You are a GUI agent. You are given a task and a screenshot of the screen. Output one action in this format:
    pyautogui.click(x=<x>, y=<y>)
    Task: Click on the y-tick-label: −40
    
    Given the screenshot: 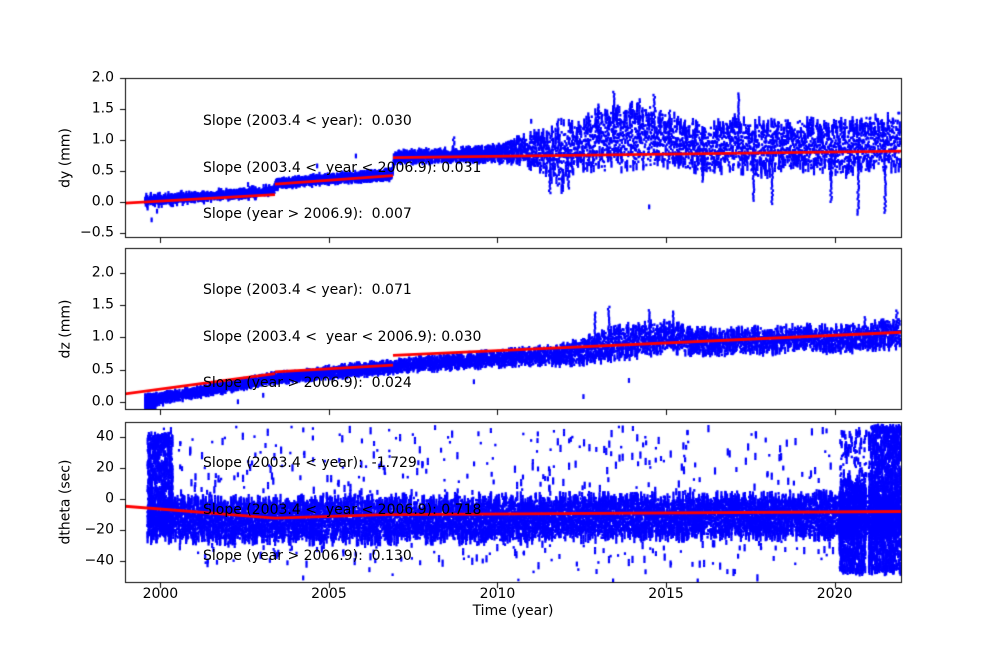 What is the action you would take?
    pyautogui.click(x=99, y=560)
    